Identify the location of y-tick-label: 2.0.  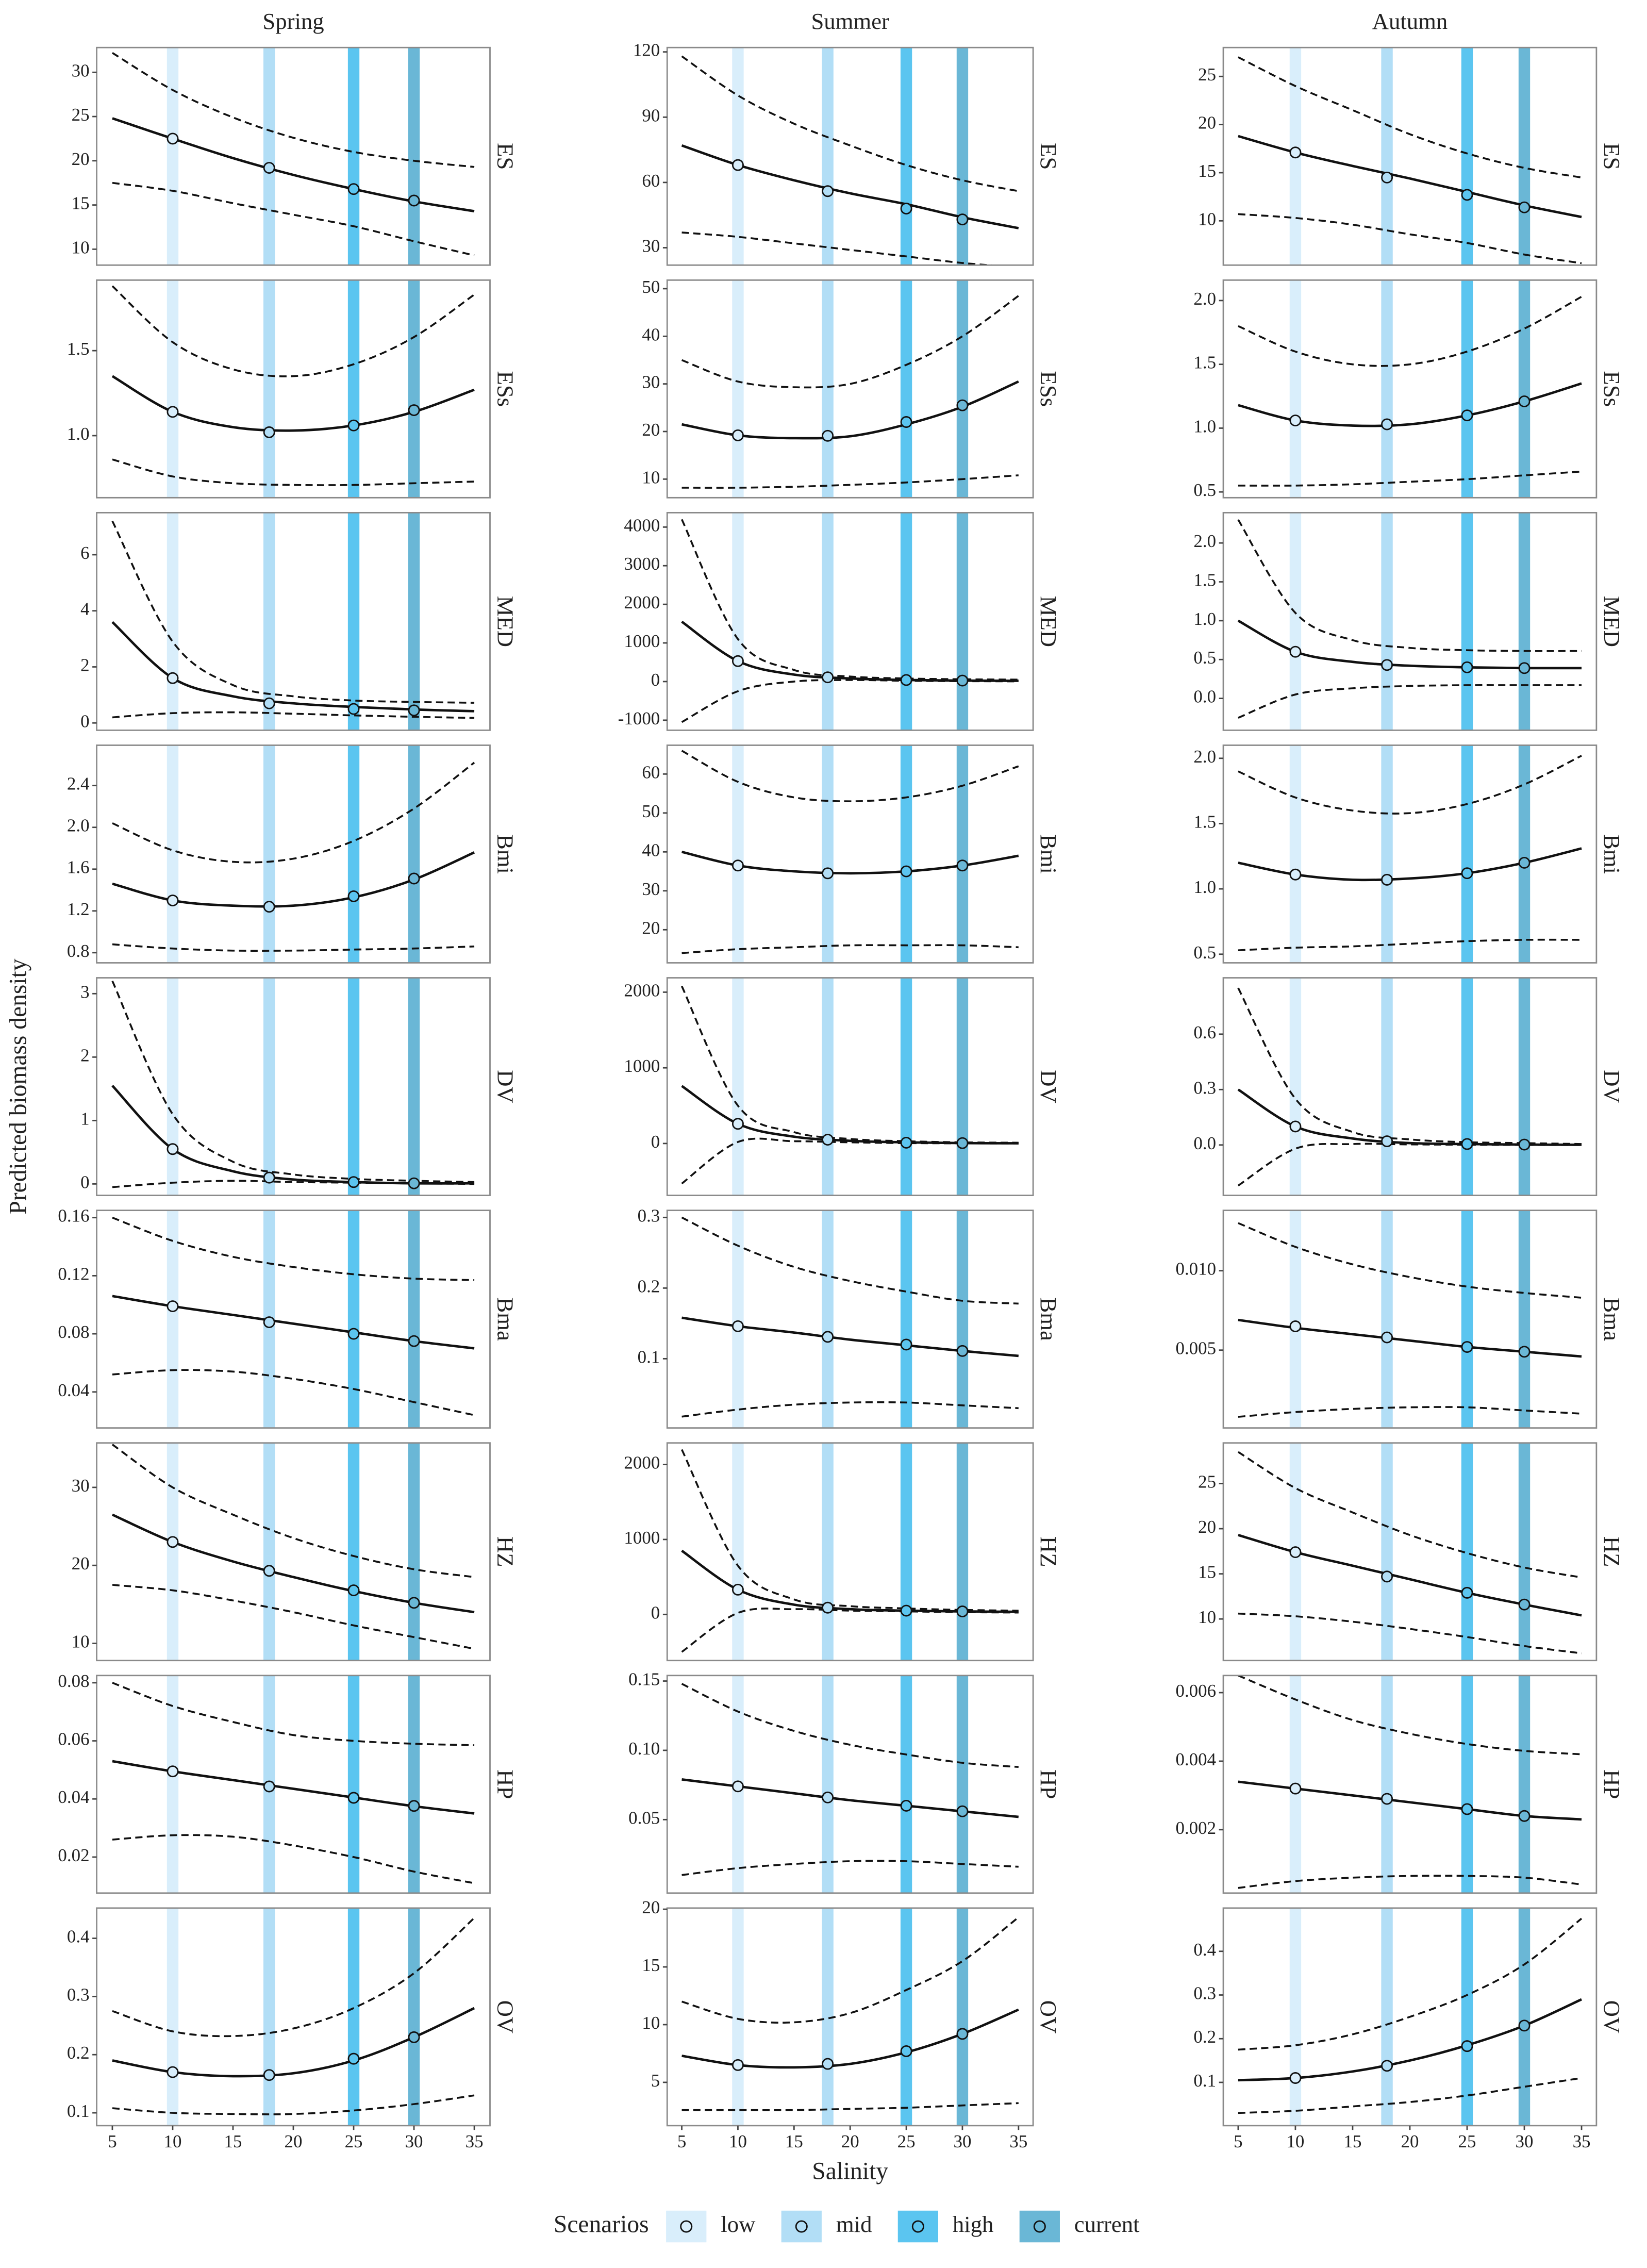
(1204, 299).